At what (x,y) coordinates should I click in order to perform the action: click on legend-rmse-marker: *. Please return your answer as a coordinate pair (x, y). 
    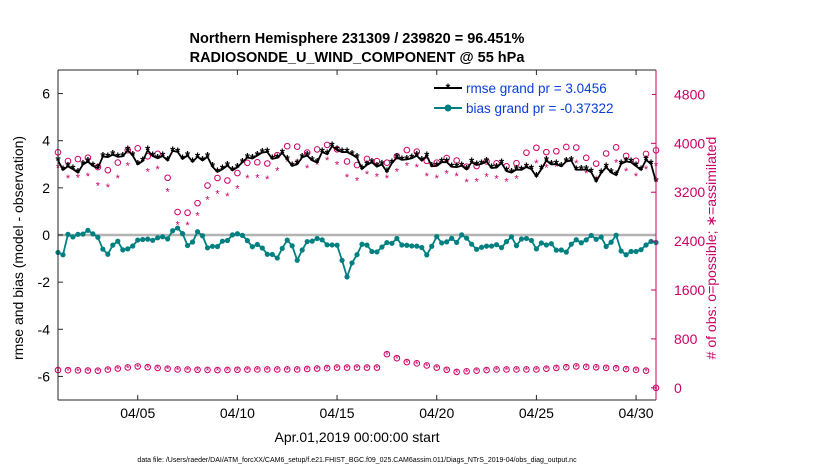
    Looking at the image, I should click on (448, 88).